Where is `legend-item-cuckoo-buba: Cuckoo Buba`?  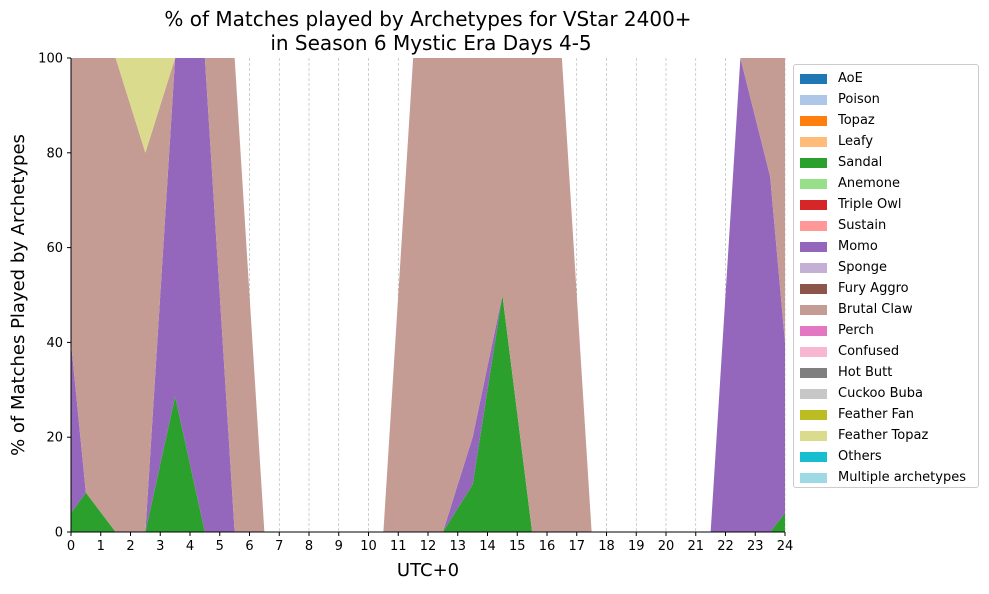 legend-item-cuckoo-buba: Cuckoo Buba is located at coordinates (889, 393).